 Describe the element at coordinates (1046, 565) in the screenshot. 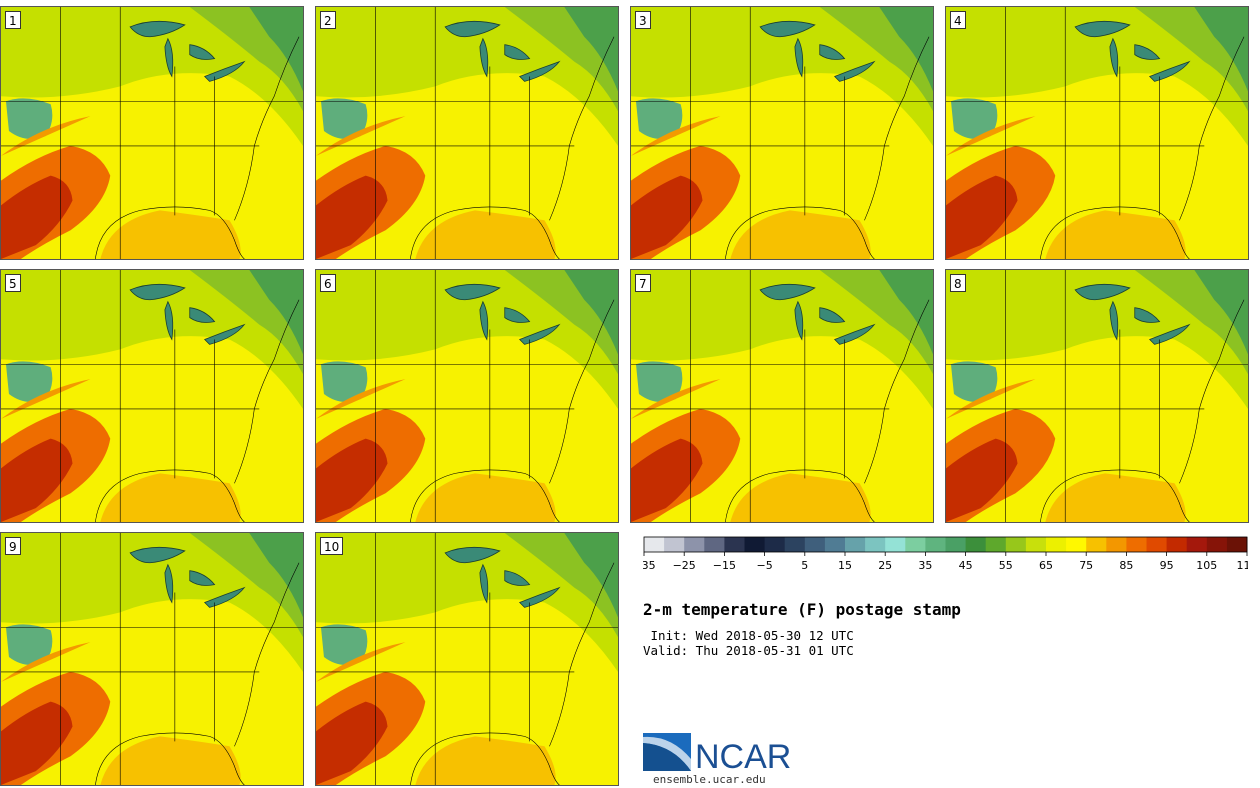

I see `colorbar-tick-label: 65` at that location.